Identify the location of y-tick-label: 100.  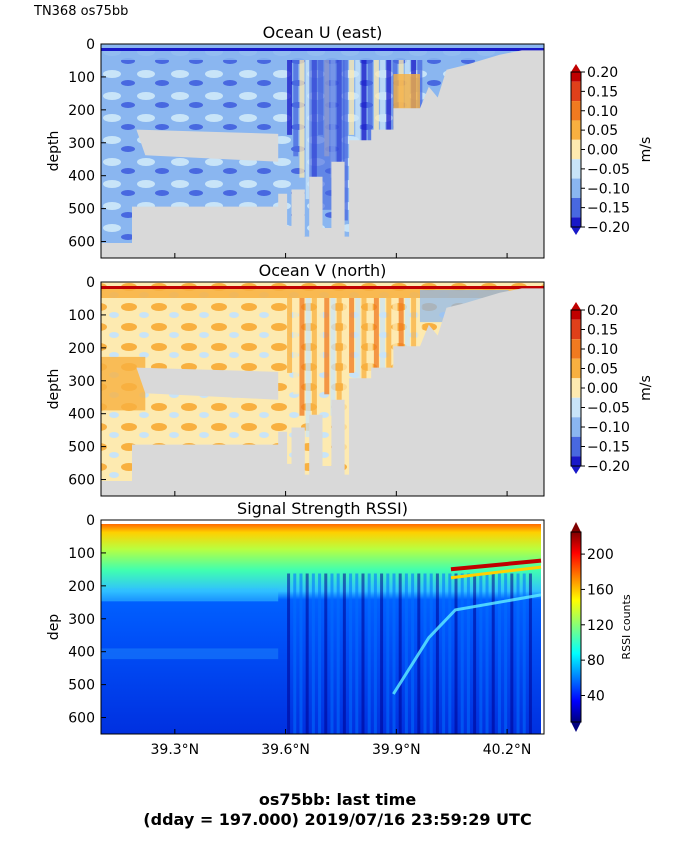
(81, 554).